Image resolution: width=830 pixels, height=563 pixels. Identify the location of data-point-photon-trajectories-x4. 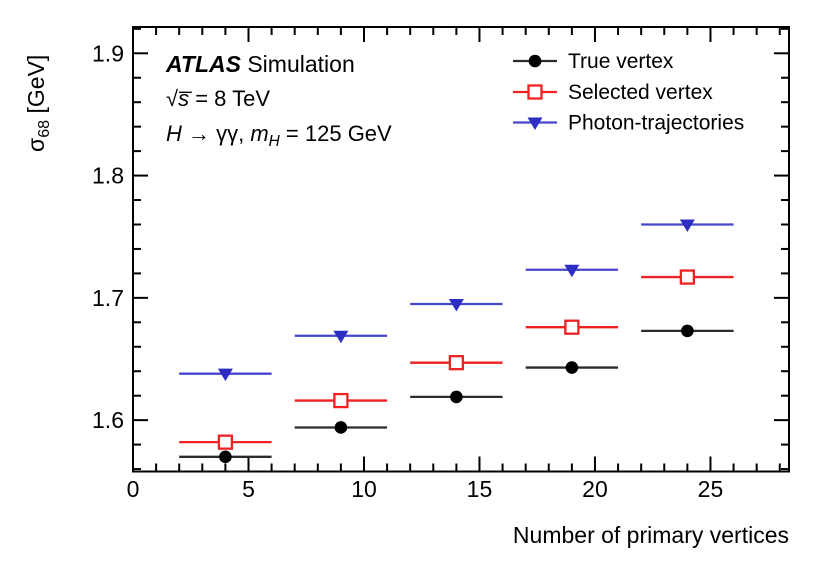
(225, 375).